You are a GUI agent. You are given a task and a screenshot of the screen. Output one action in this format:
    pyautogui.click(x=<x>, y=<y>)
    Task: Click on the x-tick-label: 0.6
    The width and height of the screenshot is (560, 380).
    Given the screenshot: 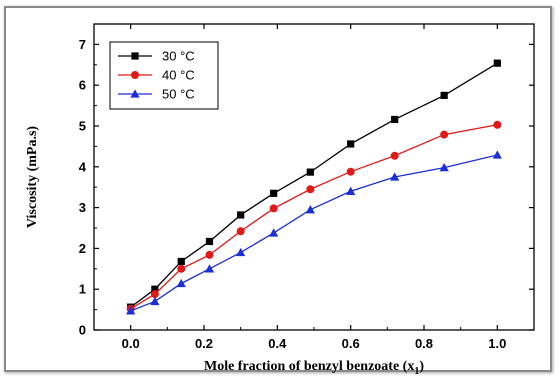 What is the action you would take?
    pyautogui.click(x=351, y=343)
    